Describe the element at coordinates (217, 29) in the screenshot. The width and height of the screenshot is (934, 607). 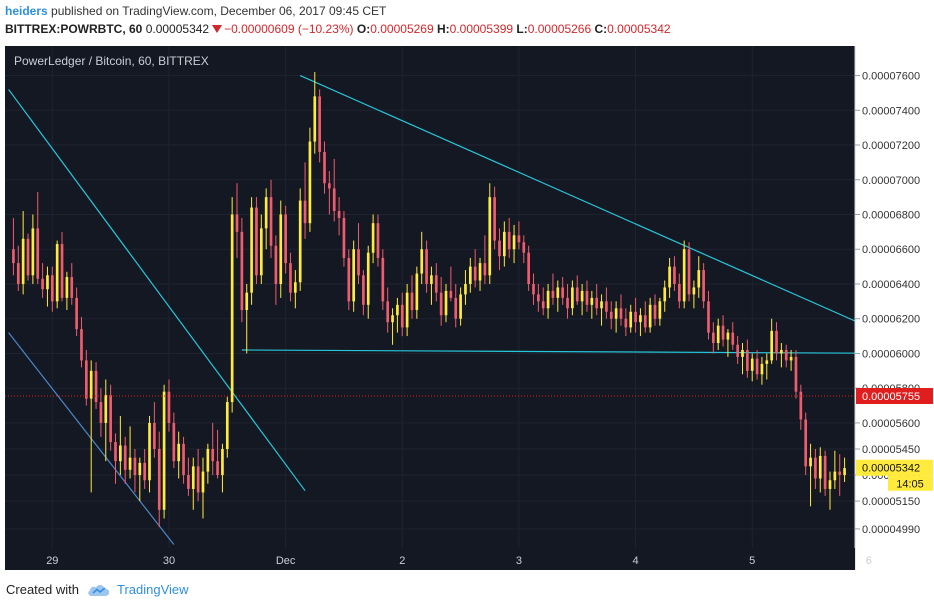
I see `down-arrow-icon` at that location.